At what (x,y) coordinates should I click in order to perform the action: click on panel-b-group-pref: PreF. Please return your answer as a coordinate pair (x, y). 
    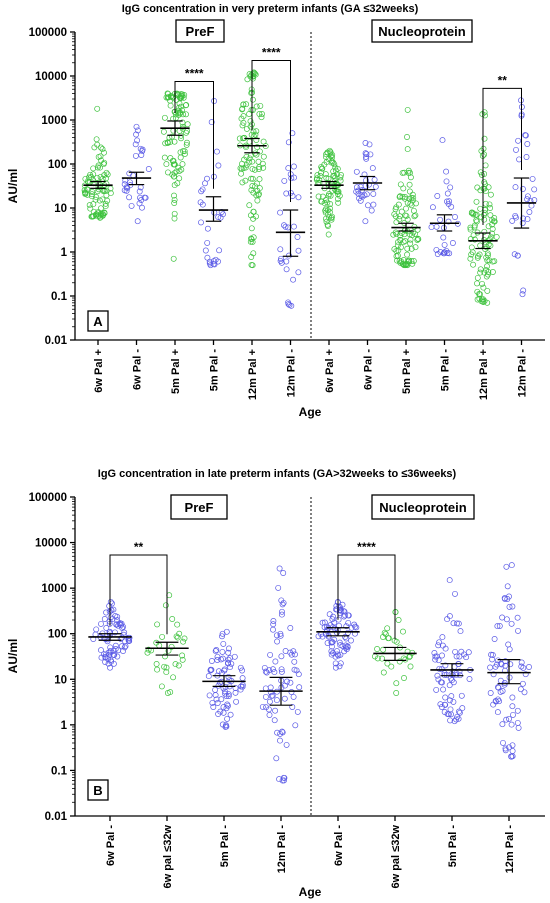
    Looking at the image, I should click on (199, 507).